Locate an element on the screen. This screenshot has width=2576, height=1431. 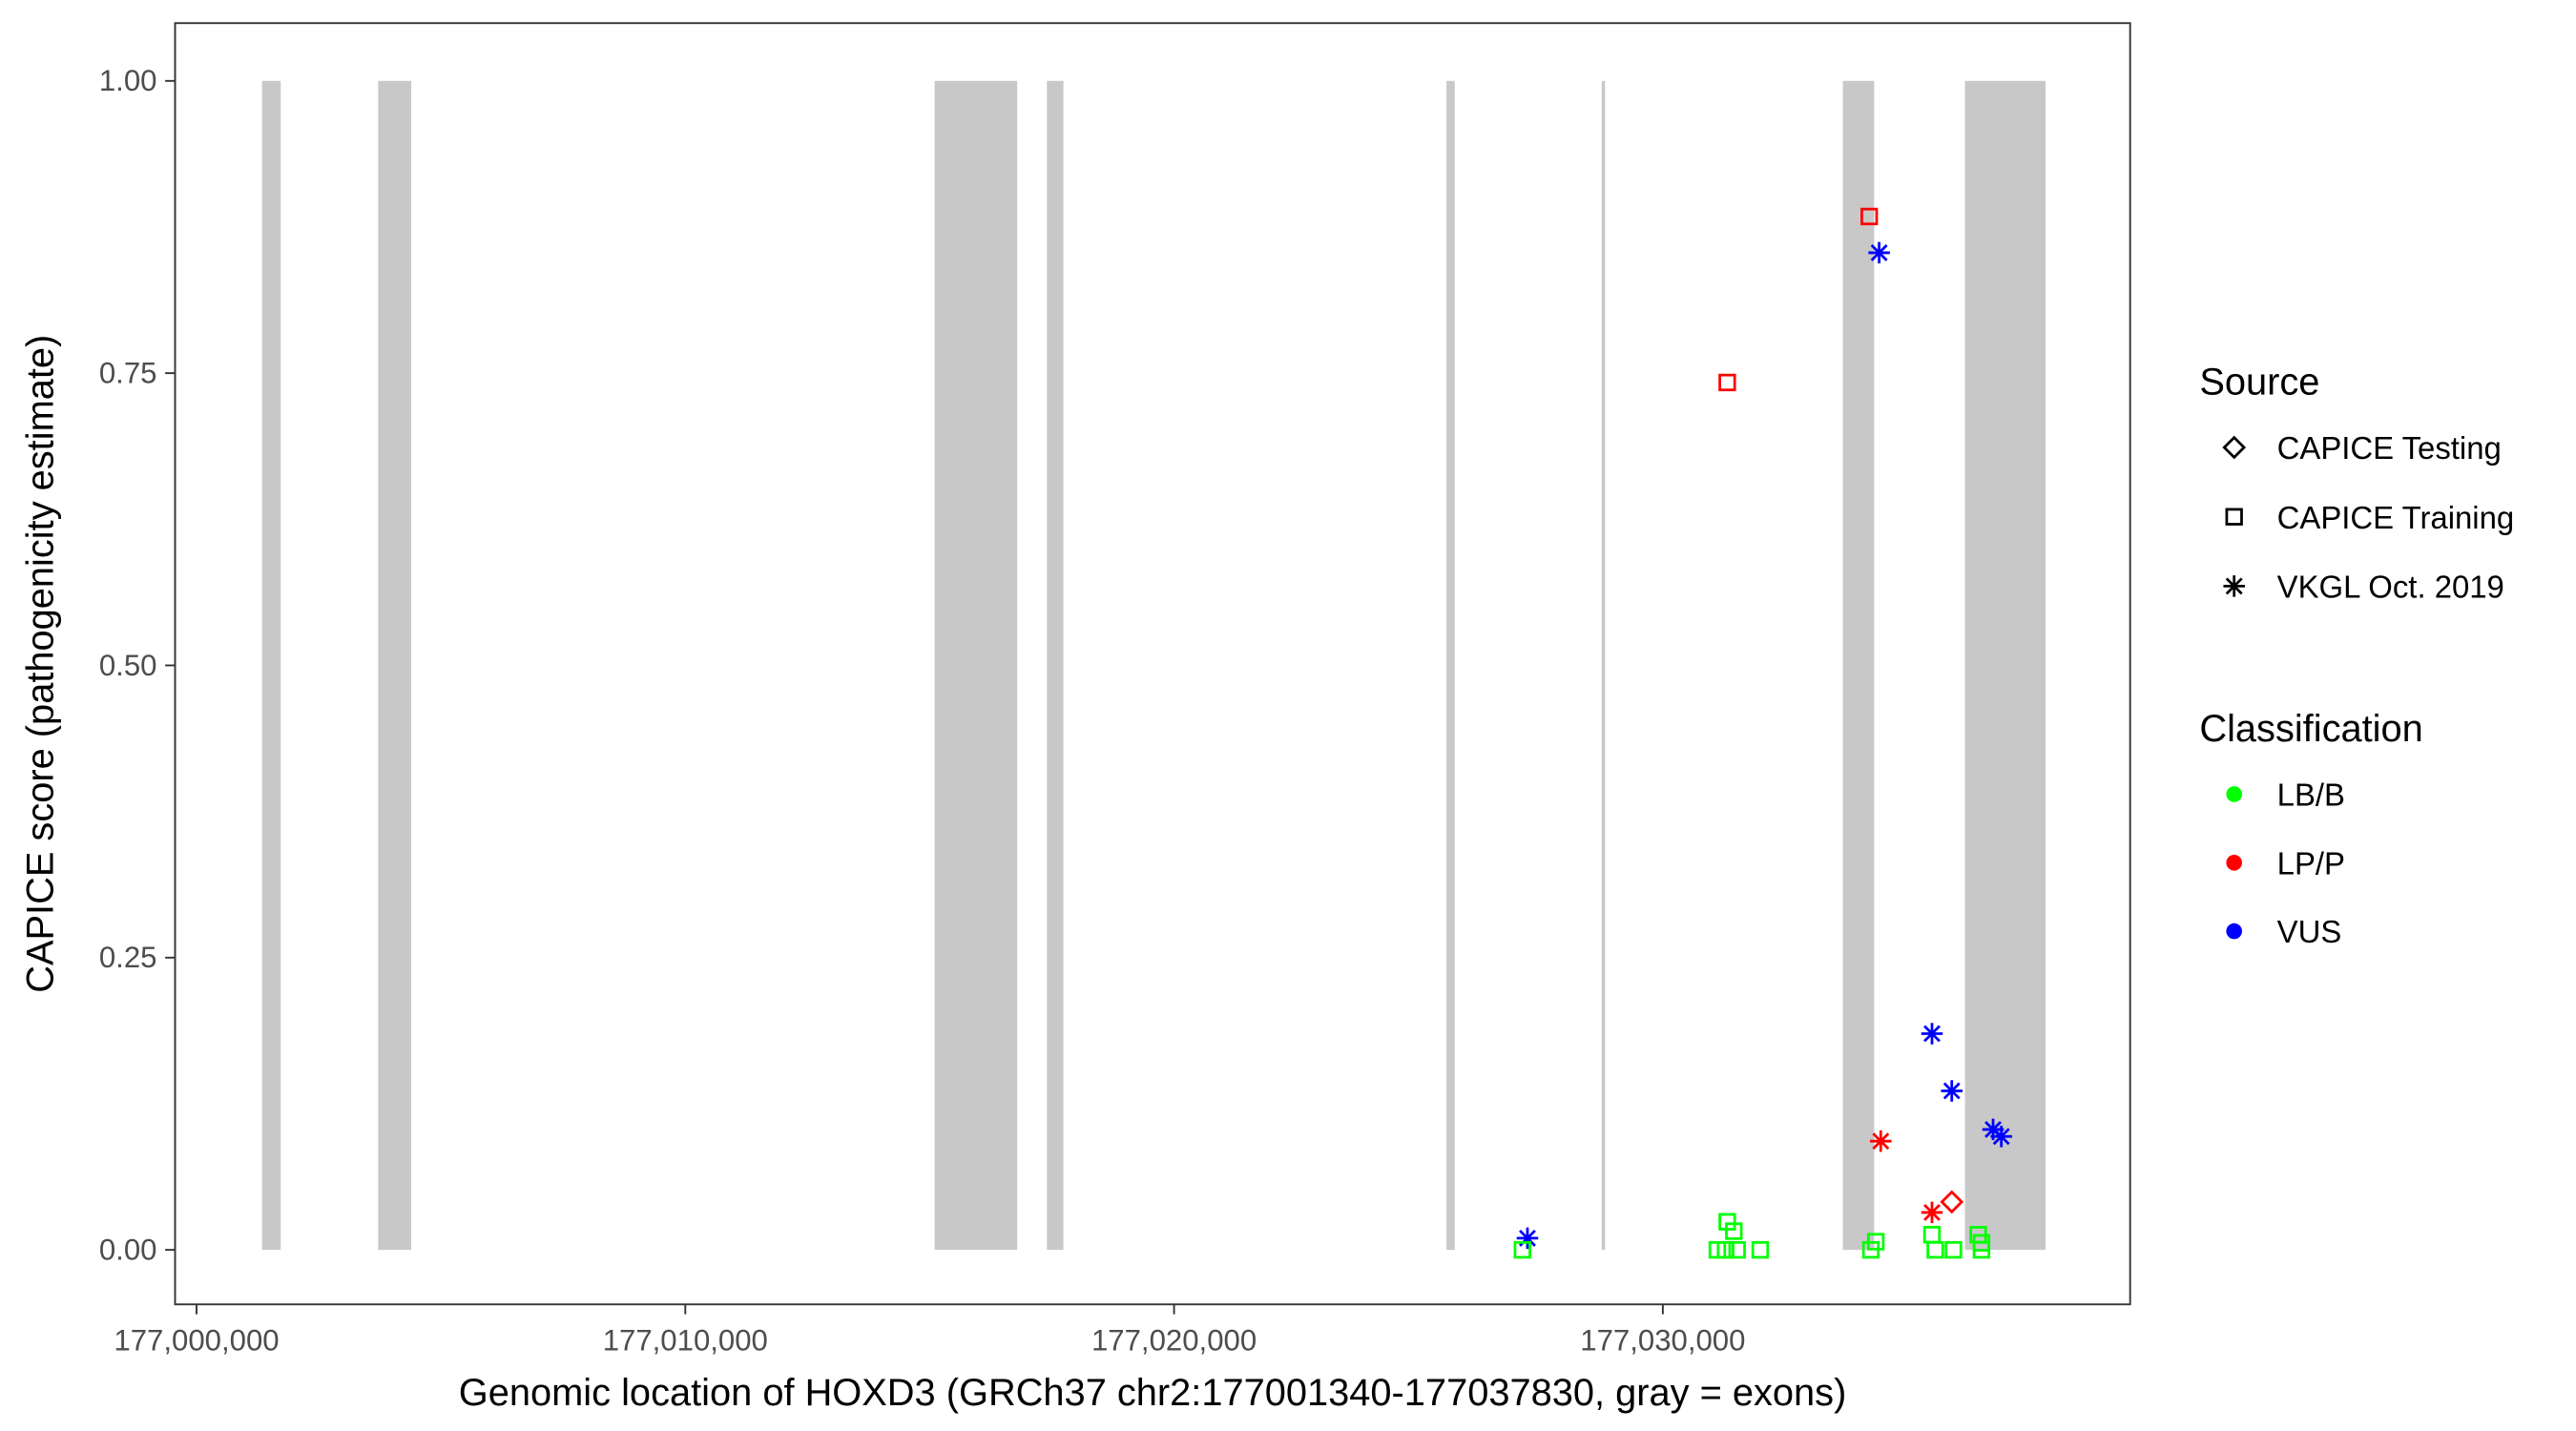
x-tick-label: 177,020,000 is located at coordinates (1174, 1341).